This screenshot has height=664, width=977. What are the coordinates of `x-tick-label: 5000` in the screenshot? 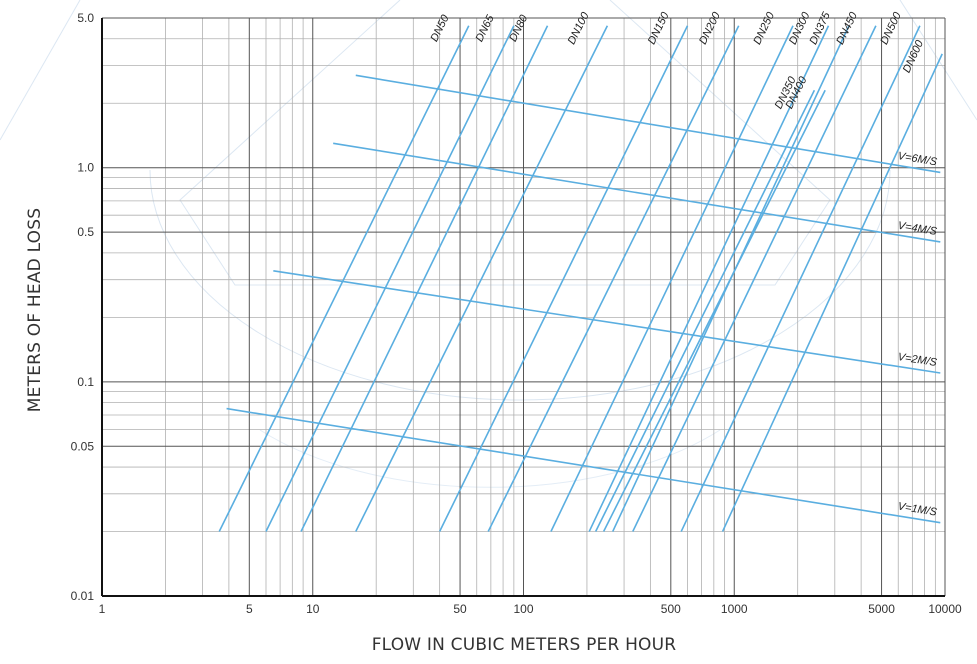 It's located at (881, 609).